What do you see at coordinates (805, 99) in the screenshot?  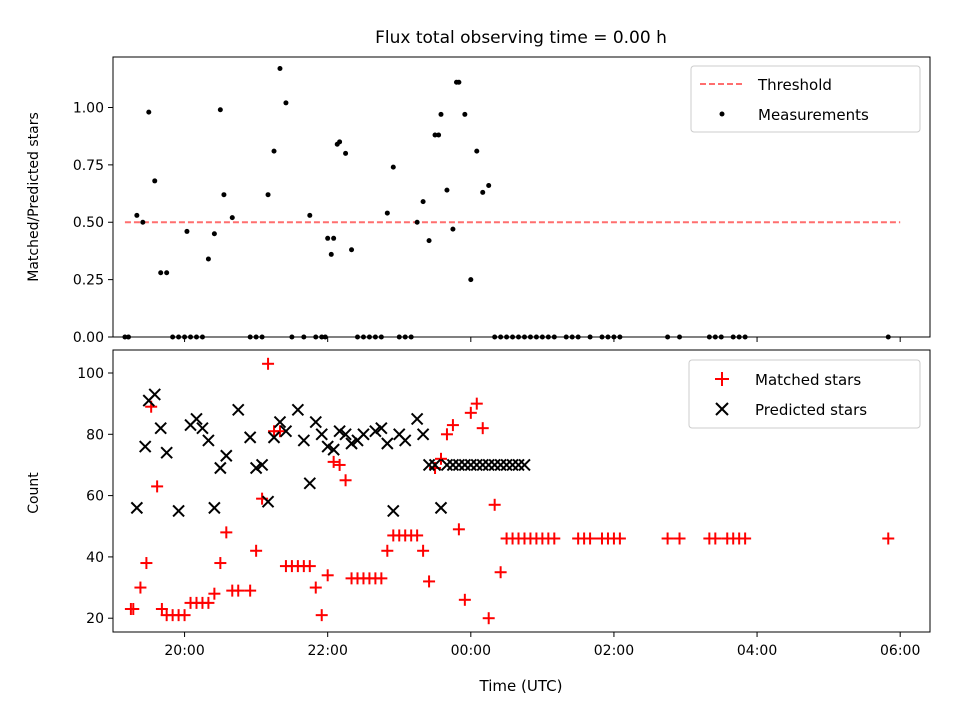 I see `top-legend-box` at bounding box center [805, 99].